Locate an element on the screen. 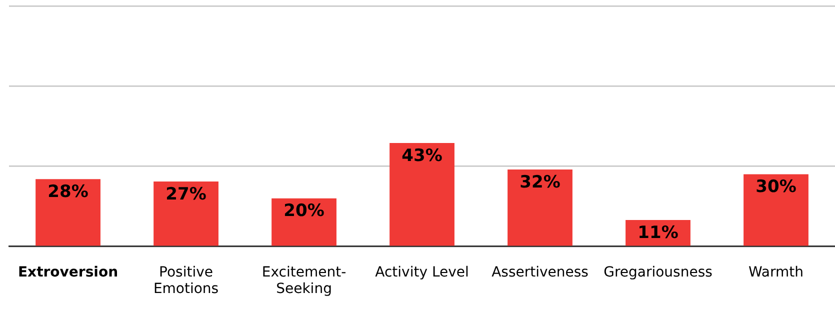 This screenshot has width=835, height=320. data-label: 43% is located at coordinates (422, 156).